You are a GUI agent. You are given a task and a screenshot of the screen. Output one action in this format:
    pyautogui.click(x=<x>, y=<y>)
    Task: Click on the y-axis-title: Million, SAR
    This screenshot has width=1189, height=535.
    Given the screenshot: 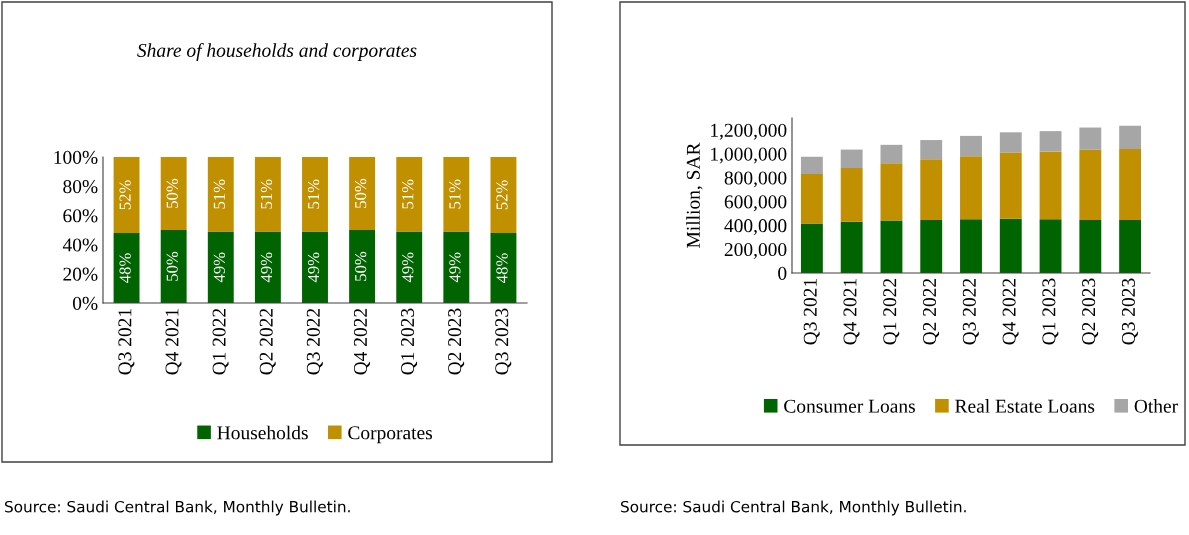 What is the action you would take?
    pyautogui.click(x=694, y=195)
    